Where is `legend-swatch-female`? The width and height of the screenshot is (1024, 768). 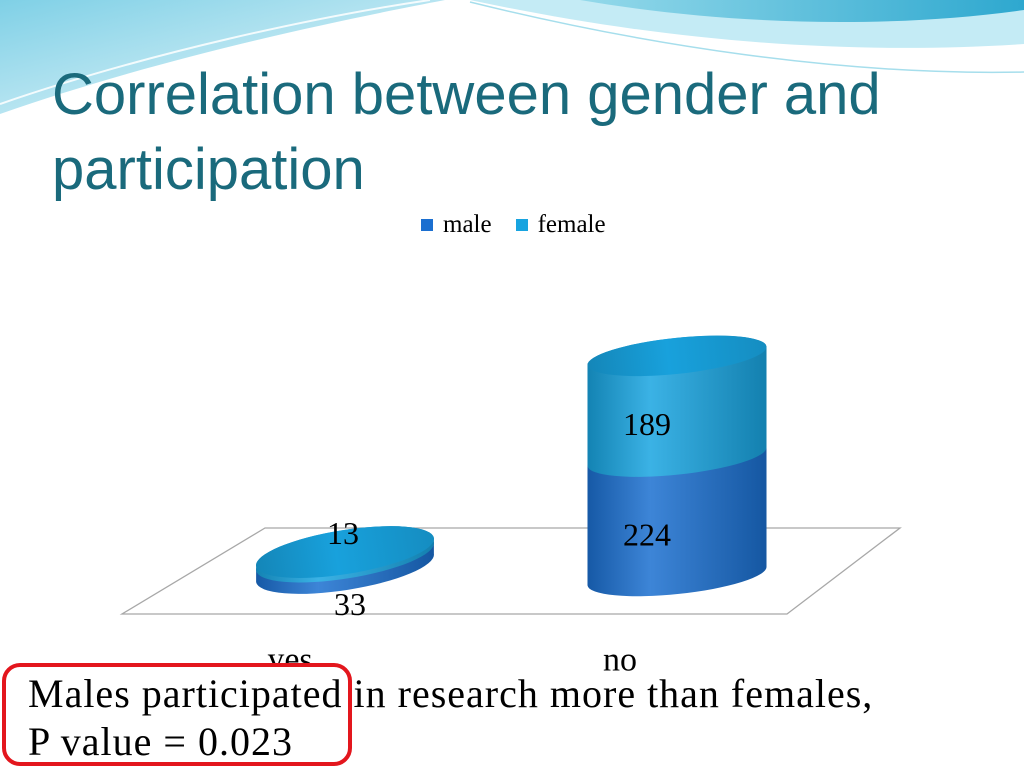 legend-swatch-female is located at coordinates (521, 225).